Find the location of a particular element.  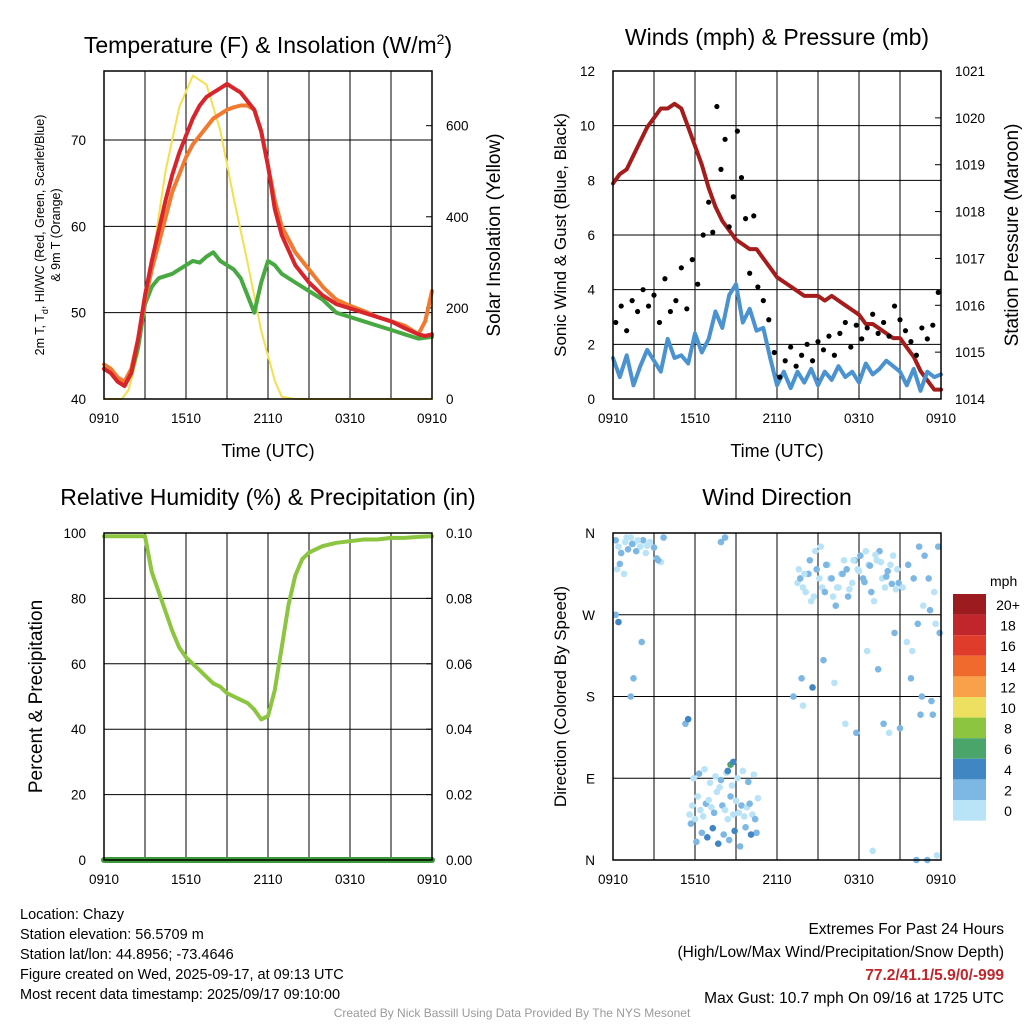

series-line-wind_speed is located at coordinates (777, 337).